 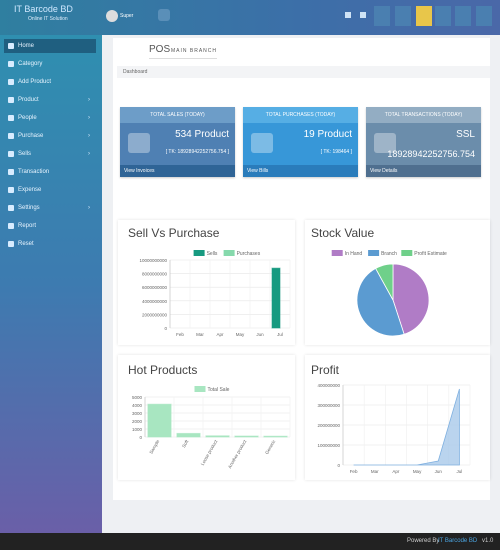 What do you see at coordinates (50, 64) in the screenshot?
I see `nav-item: Category` at bounding box center [50, 64].